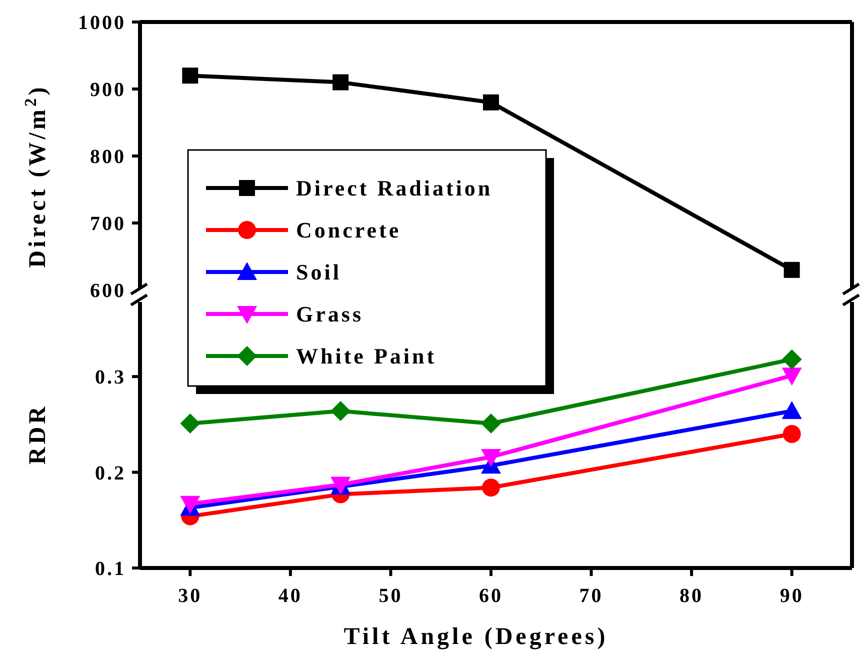 The height and width of the screenshot is (666, 861). I want to click on legend-label: White Paint, so click(366, 356).